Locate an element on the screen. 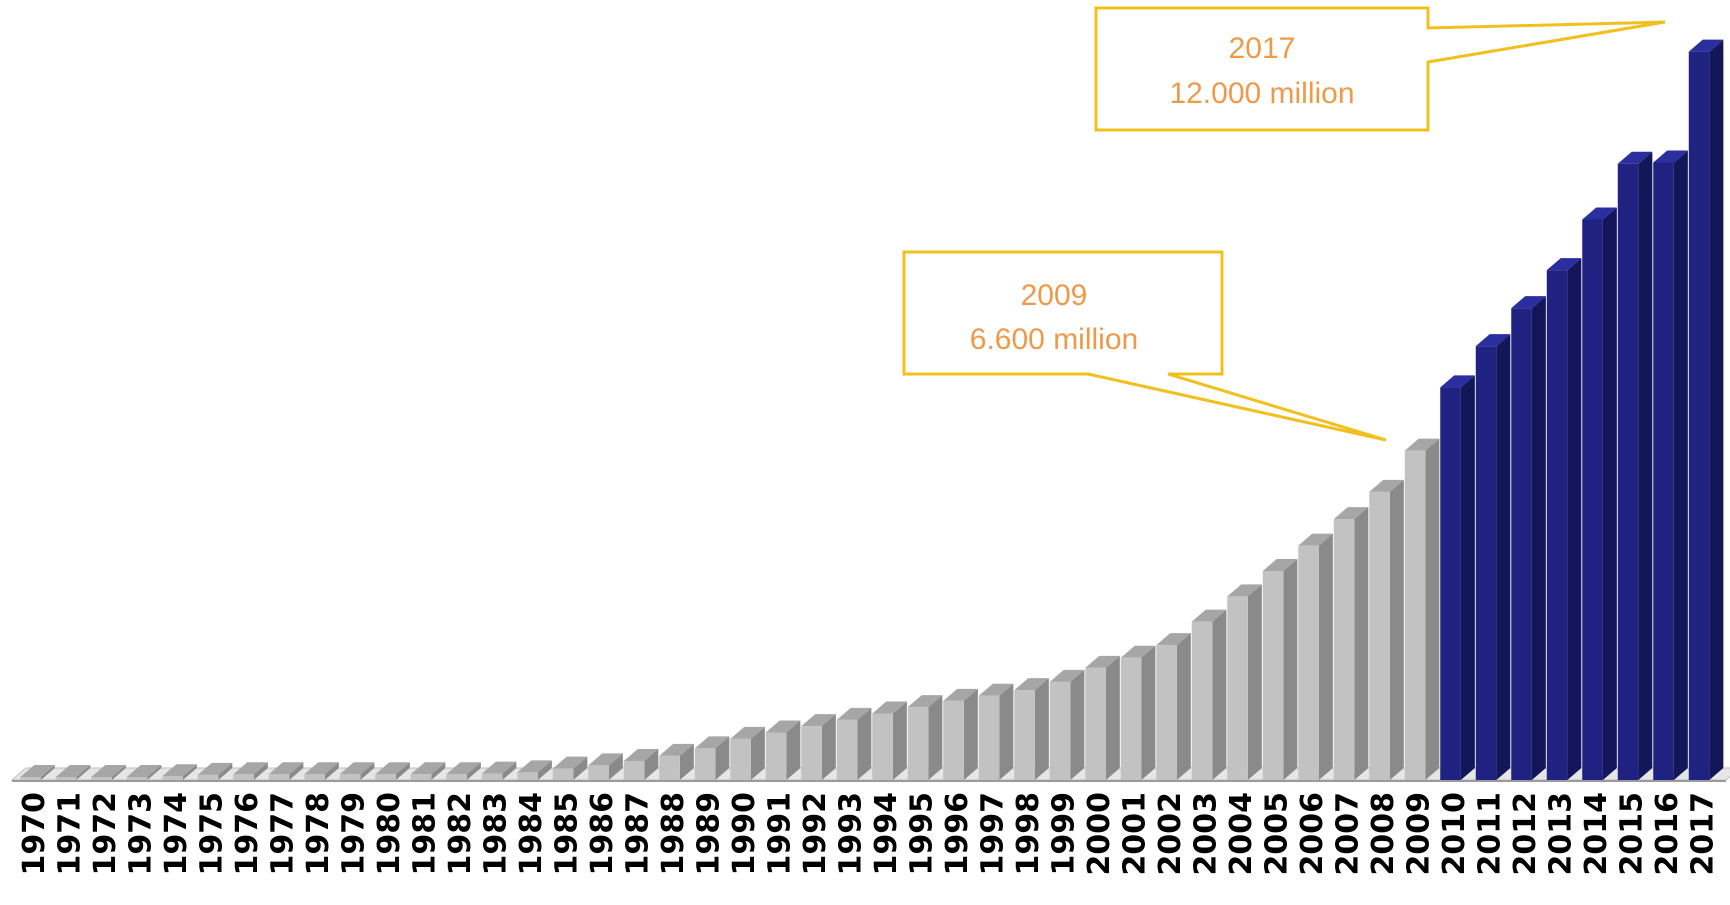  callout-2009-year: 2009 is located at coordinates (1054, 295).